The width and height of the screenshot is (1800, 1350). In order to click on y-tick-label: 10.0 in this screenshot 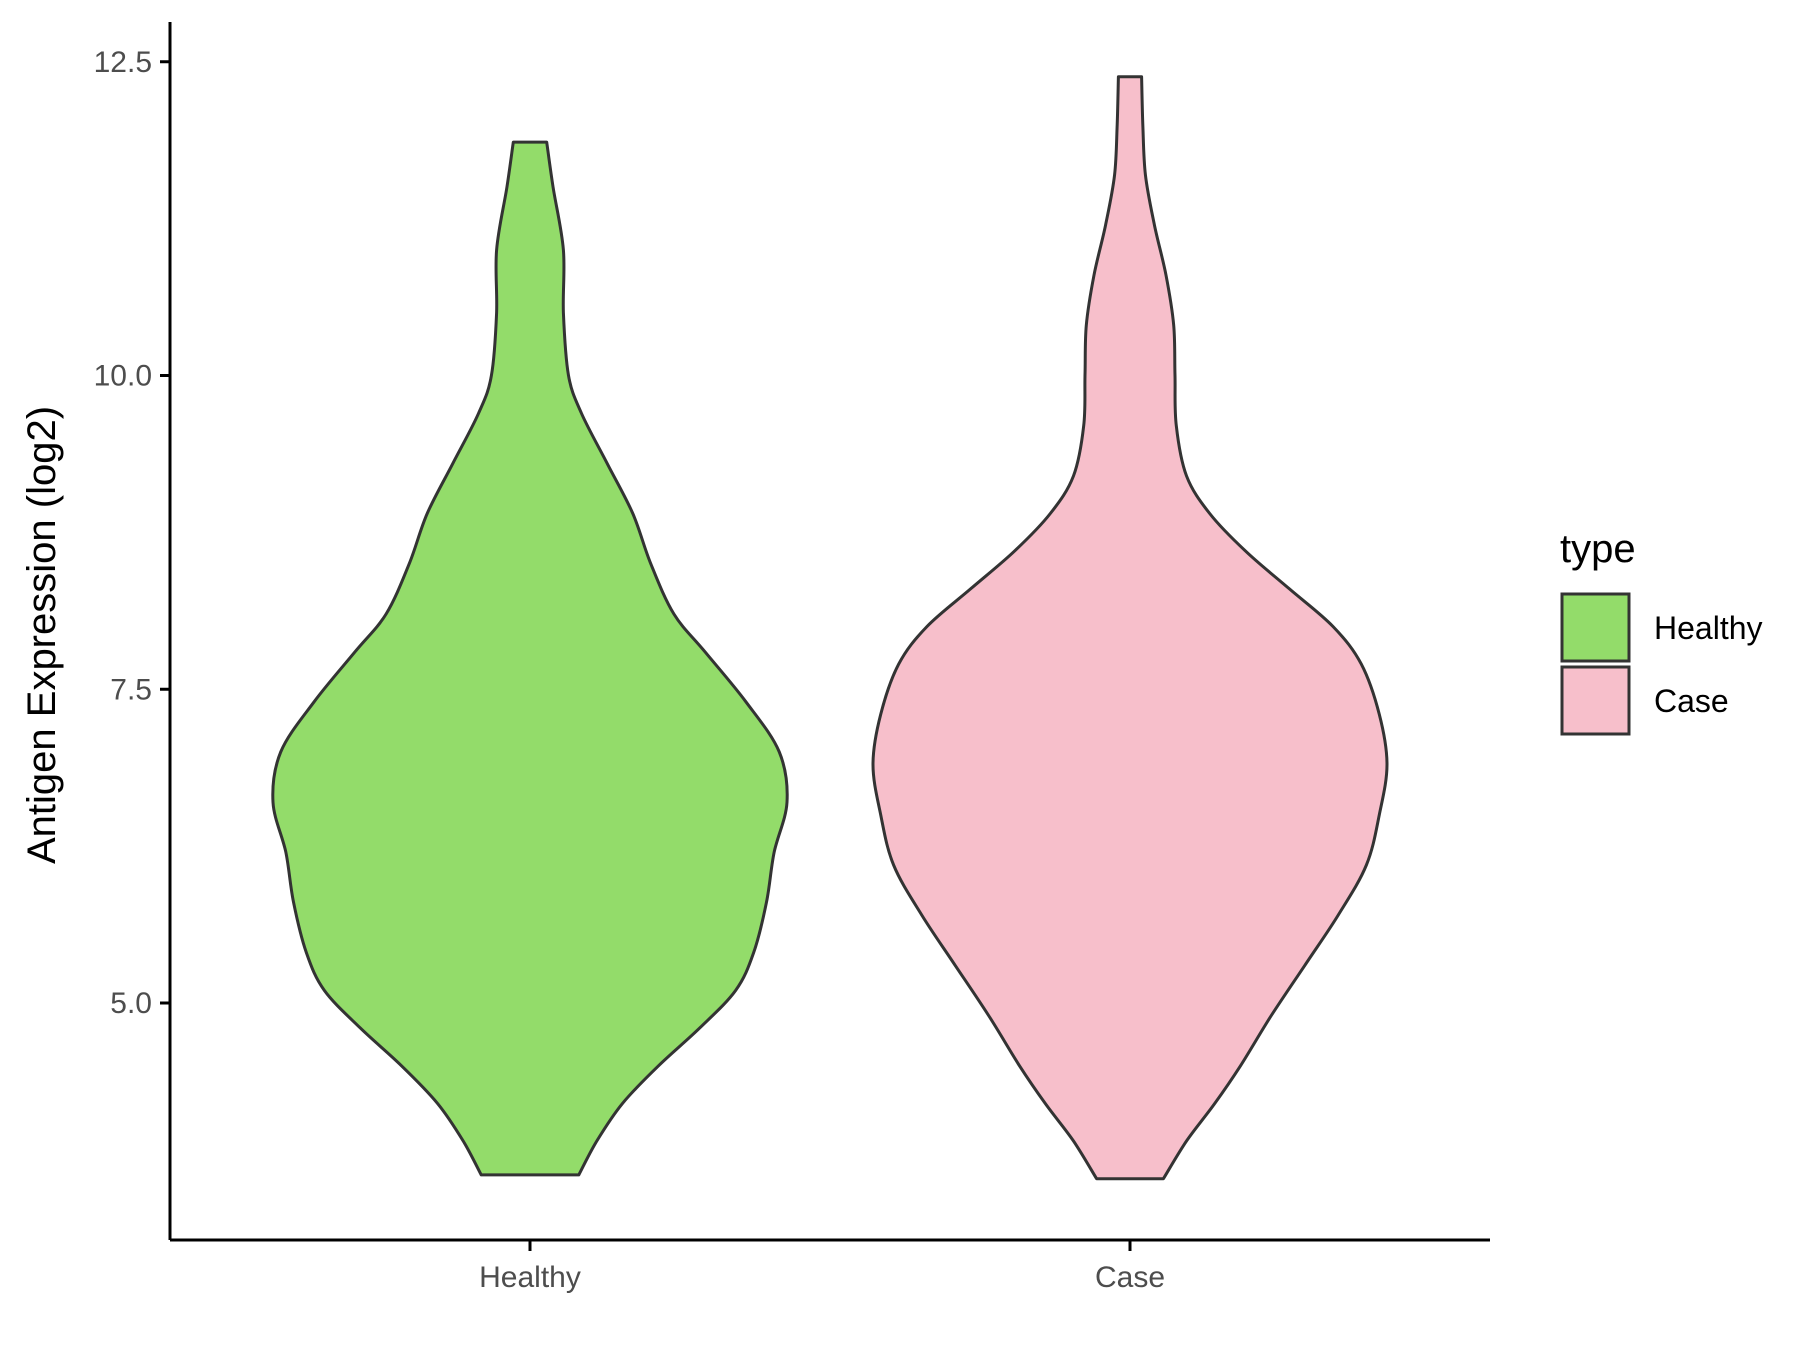, I will do `click(123, 376)`.